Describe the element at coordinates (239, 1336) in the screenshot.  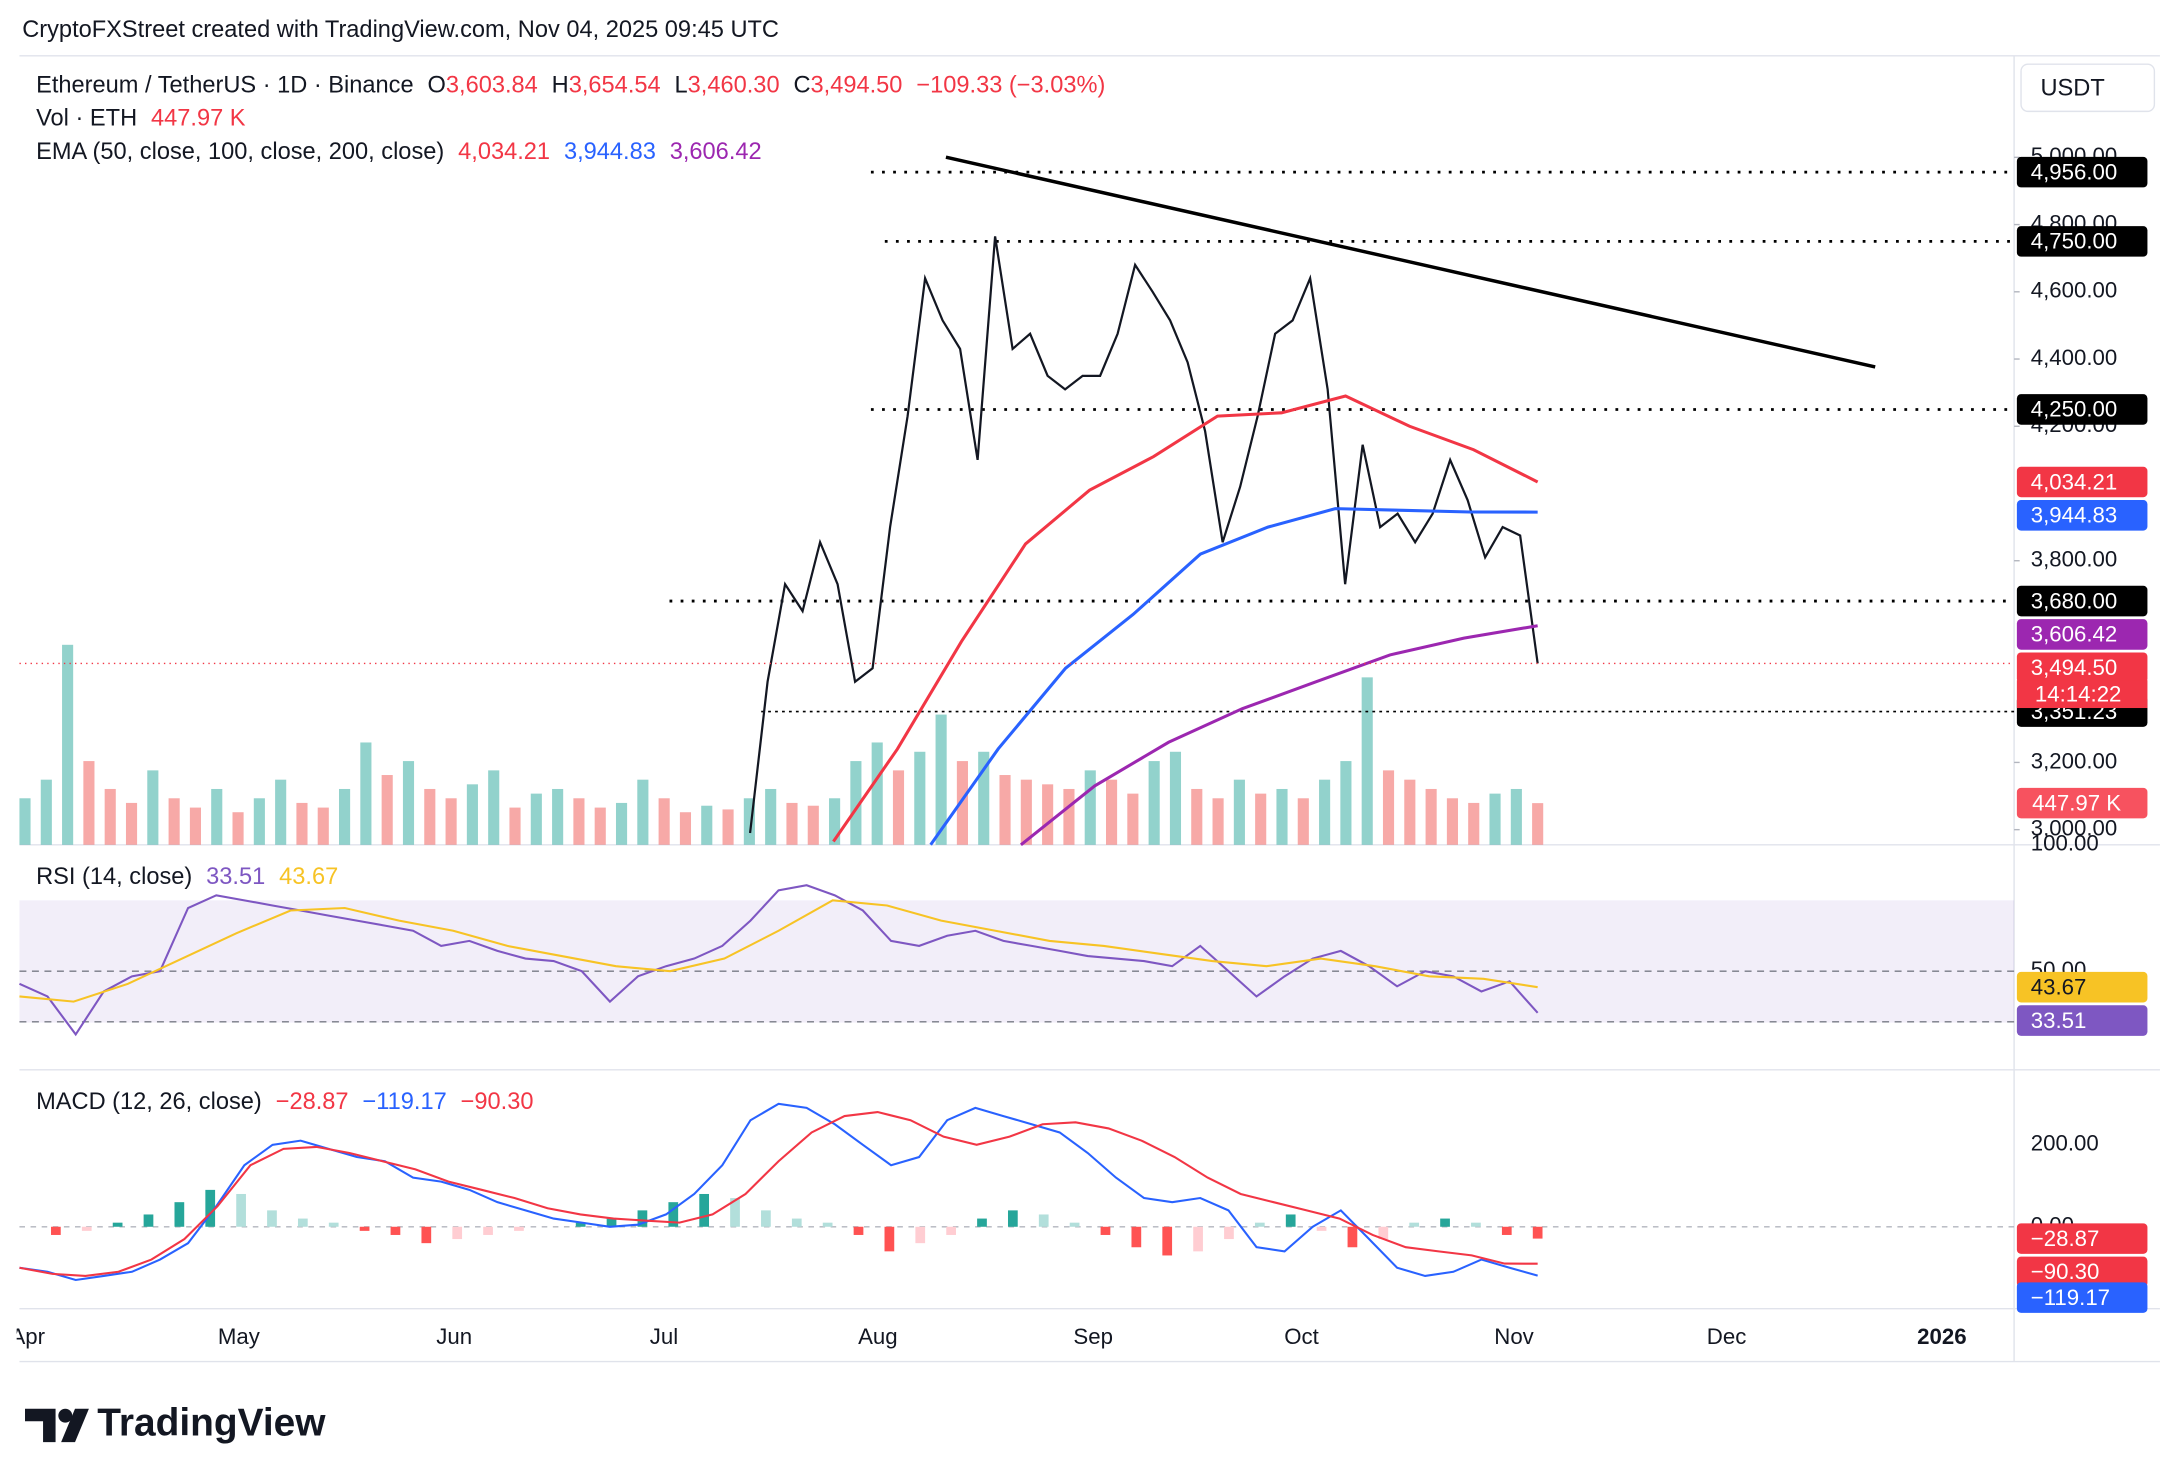
I see `x-tick-label: May` at that location.